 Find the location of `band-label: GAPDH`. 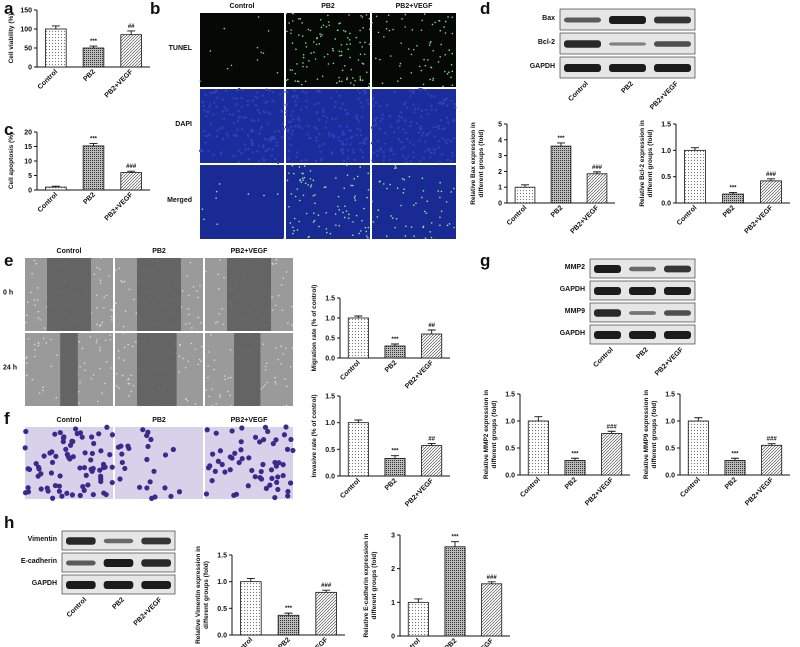

band-label: GAPDH is located at coordinates (572, 333).